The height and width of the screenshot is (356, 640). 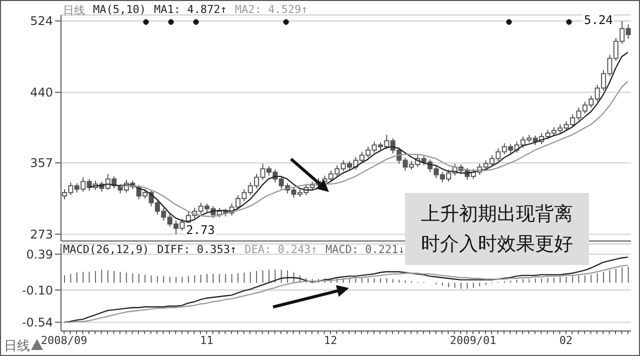 What do you see at coordinates (64, 340) in the screenshot?
I see `x-tick-label: 2008/09` at bounding box center [64, 340].